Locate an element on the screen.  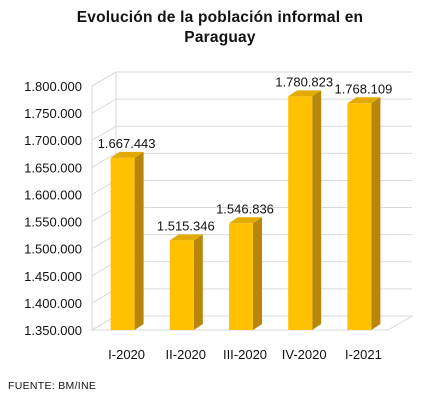
y-tick-label: 1.700.000 is located at coordinates (53, 140).